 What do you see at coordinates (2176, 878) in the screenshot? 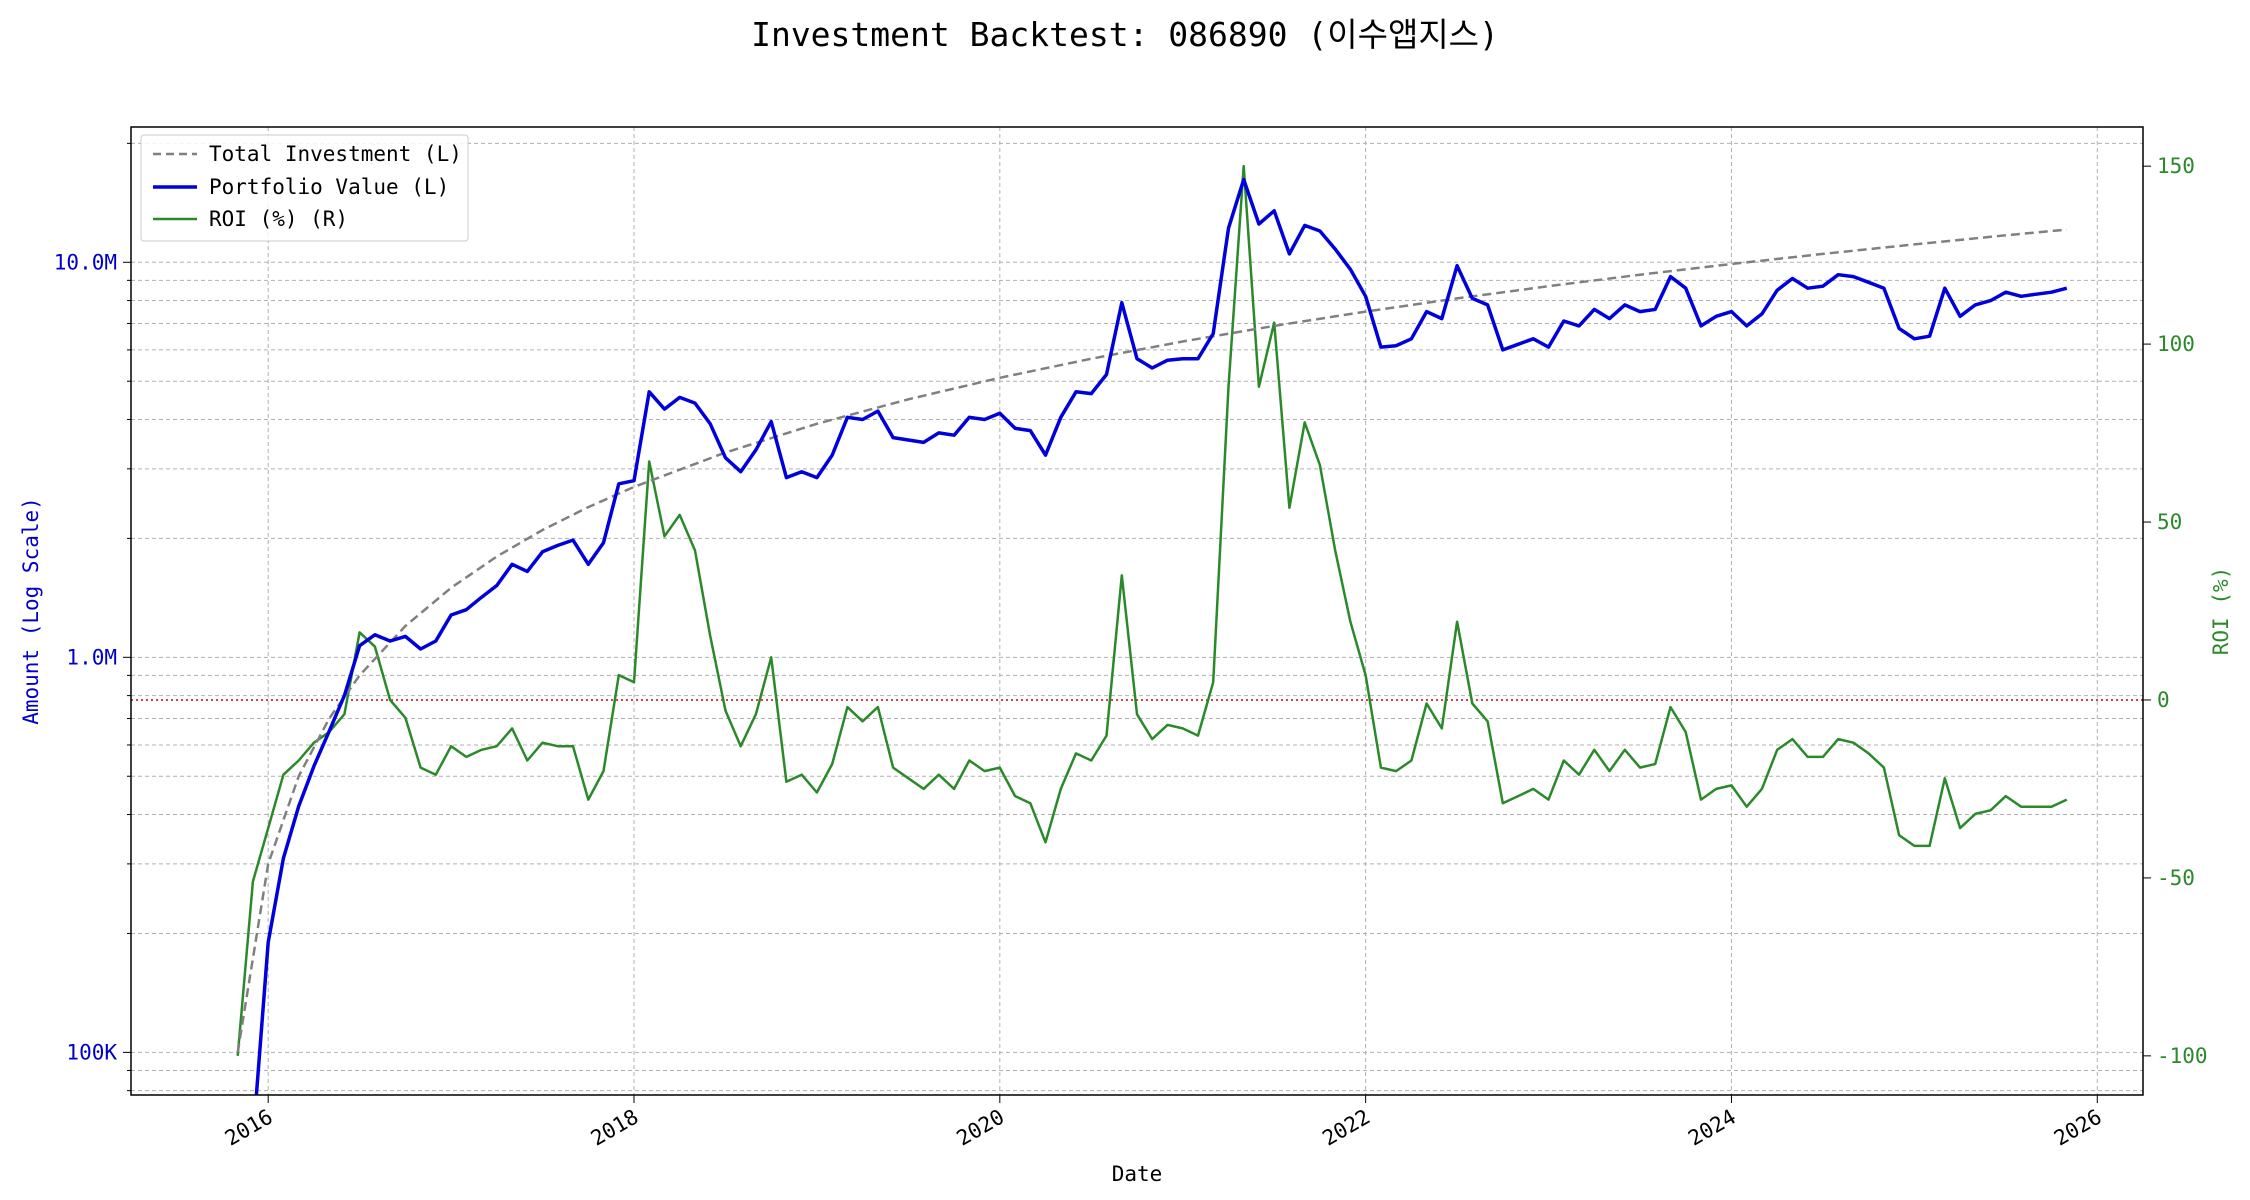
I see `y-right-tick-label: -50` at bounding box center [2176, 878].